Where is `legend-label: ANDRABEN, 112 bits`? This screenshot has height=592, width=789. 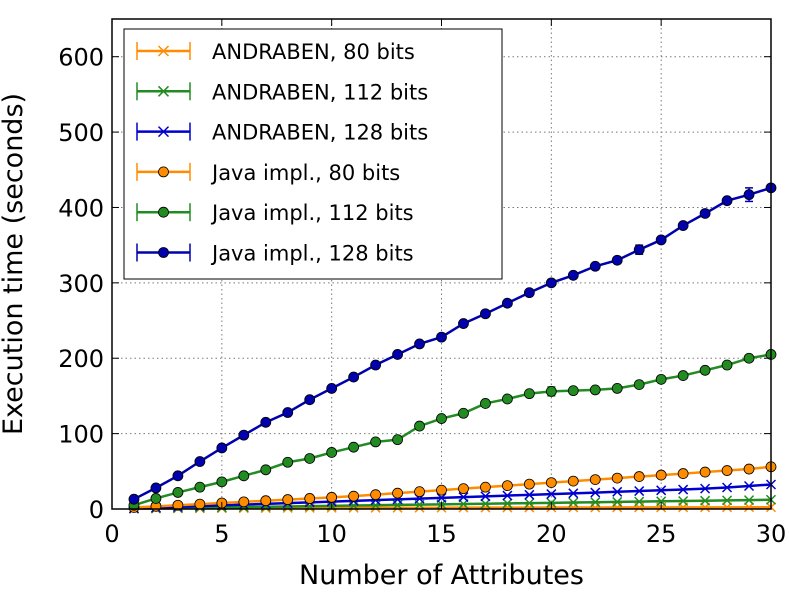
legend-label: ANDRABEN, 112 bits is located at coordinates (320, 92).